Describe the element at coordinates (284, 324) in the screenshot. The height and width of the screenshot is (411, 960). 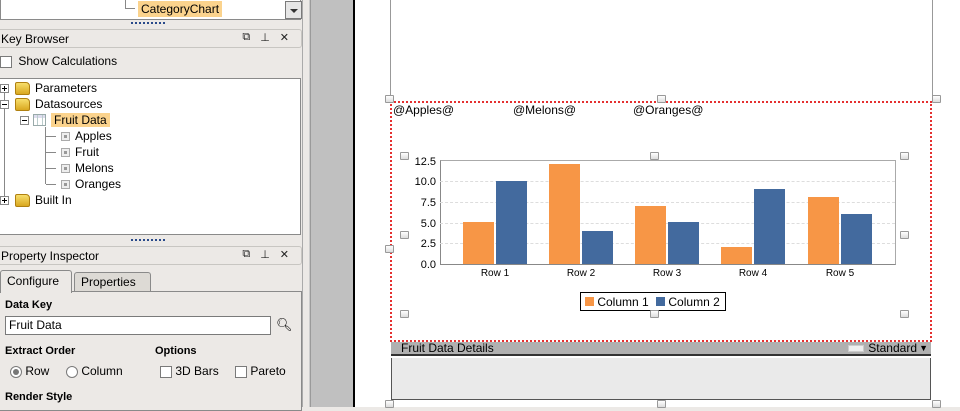
I see `search-icon: 🔍︎` at that location.